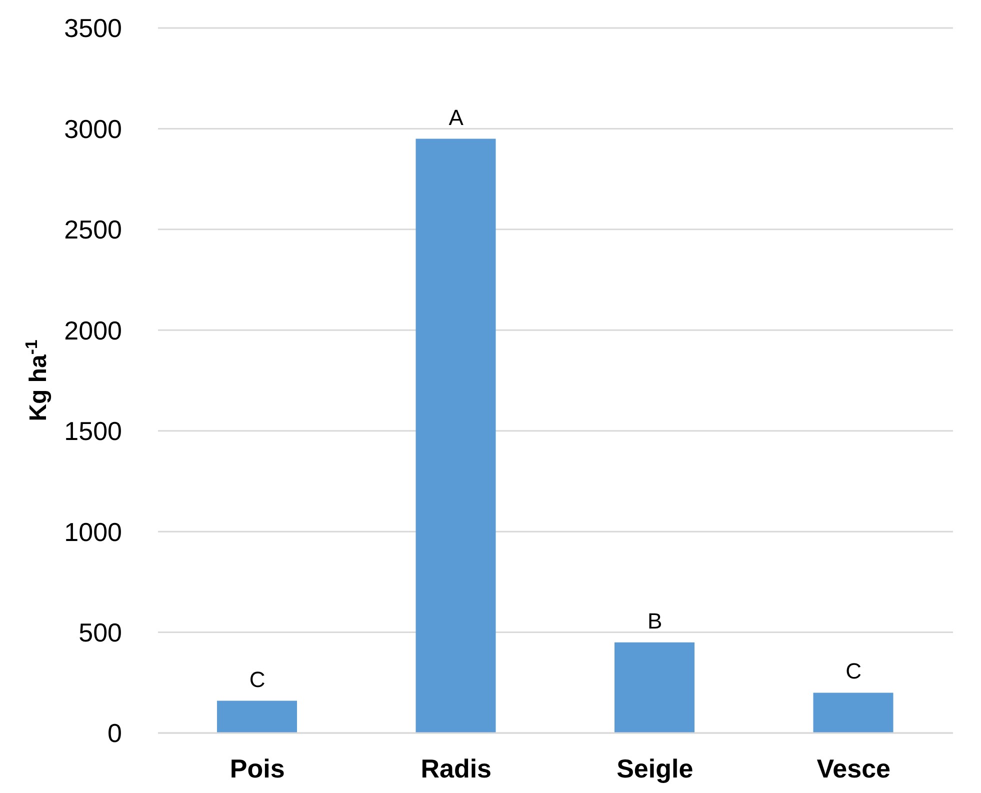 The width and height of the screenshot is (981, 793). What do you see at coordinates (655, 621) in the screenshot?
I see `annotation: B` at bounding box center [655, 621].